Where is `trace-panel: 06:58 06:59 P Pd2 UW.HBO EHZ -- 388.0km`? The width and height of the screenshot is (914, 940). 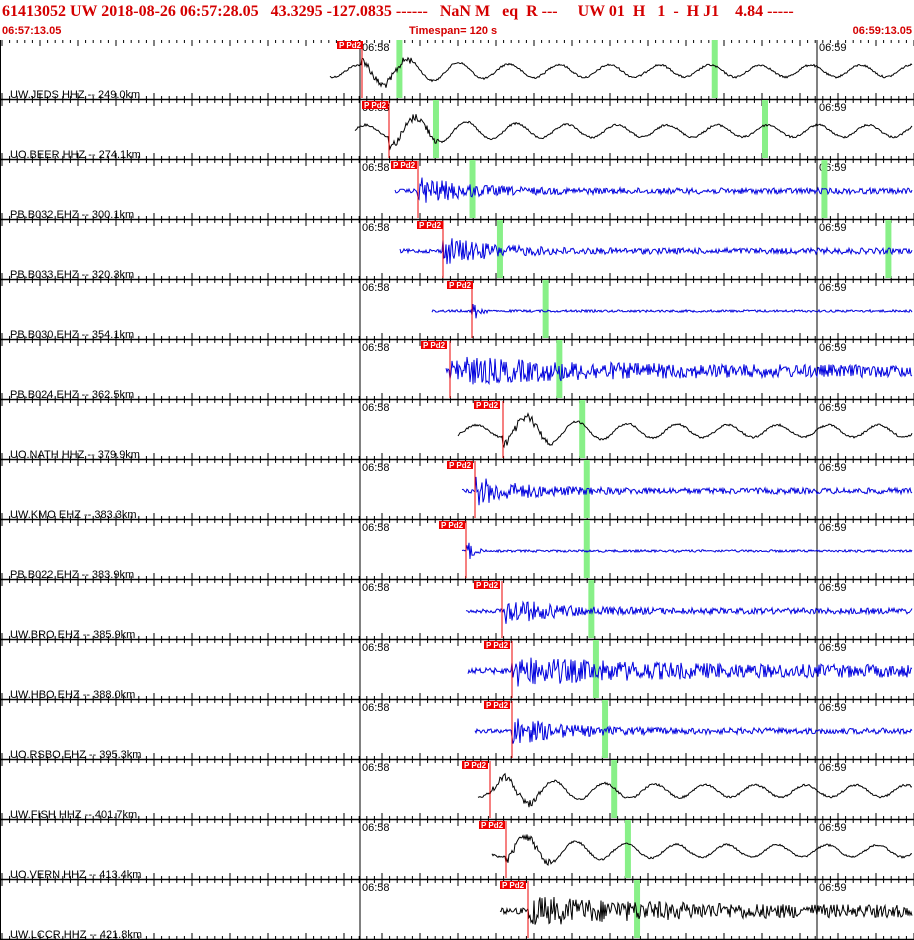 trace-panel: 06:58 06:59 P Pd2 UW.HBO EHZ -- 388.0km is located at coordinates (457, 670).